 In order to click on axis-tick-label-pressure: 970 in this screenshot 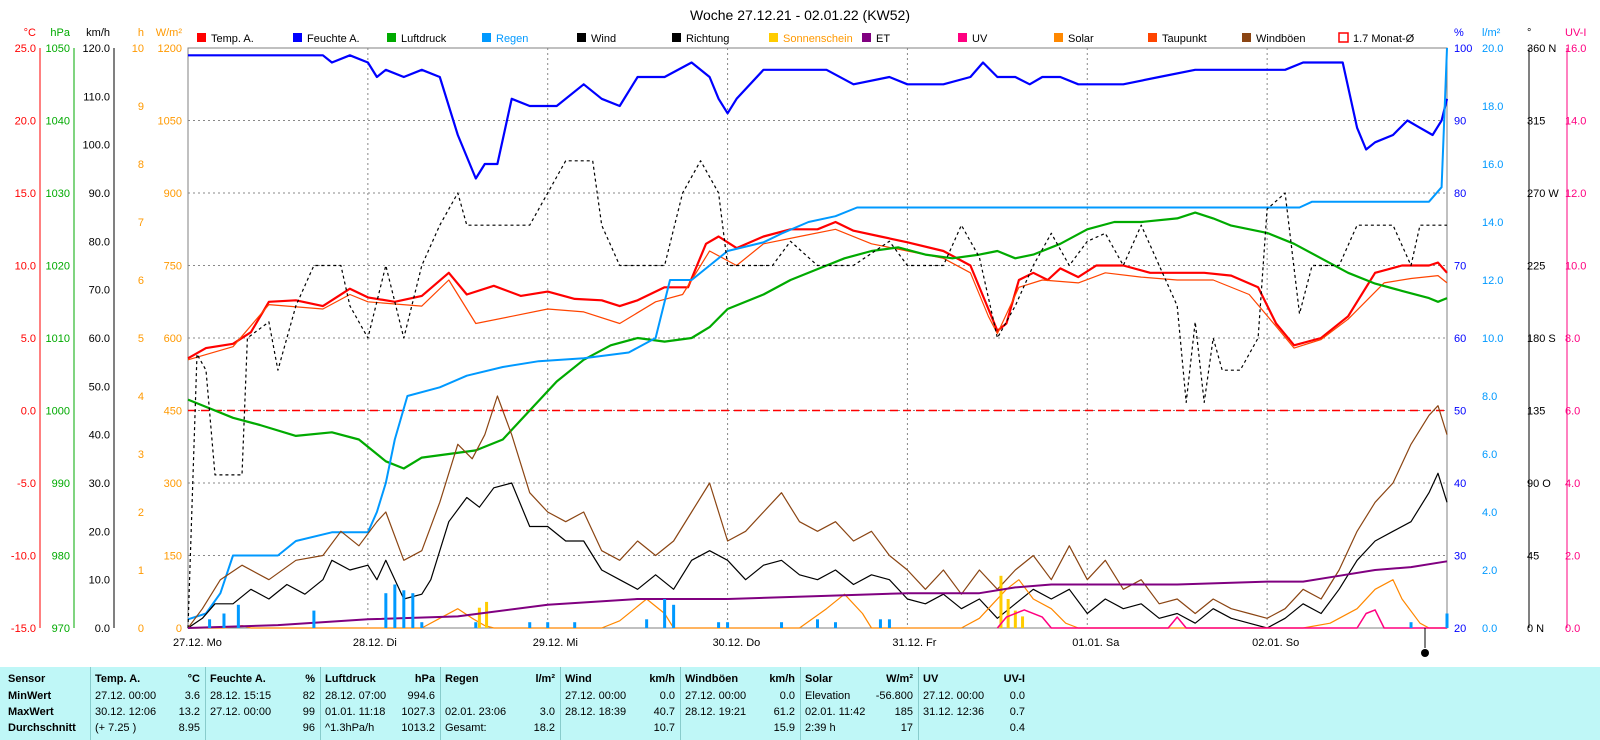, I will do `click(61, 629)`.